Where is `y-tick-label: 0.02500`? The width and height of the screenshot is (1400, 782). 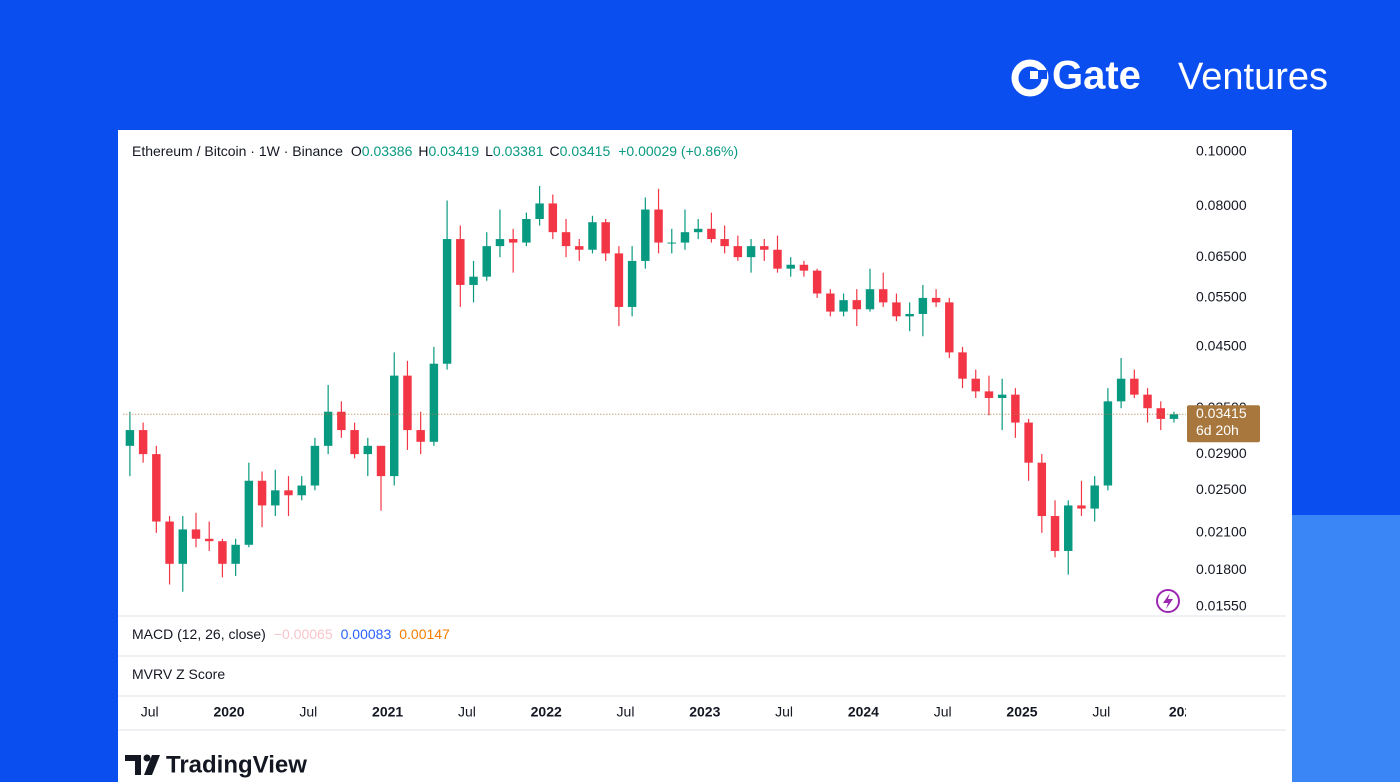
y-tick-label: 0.02500 is located at coordinates (1221, 489).